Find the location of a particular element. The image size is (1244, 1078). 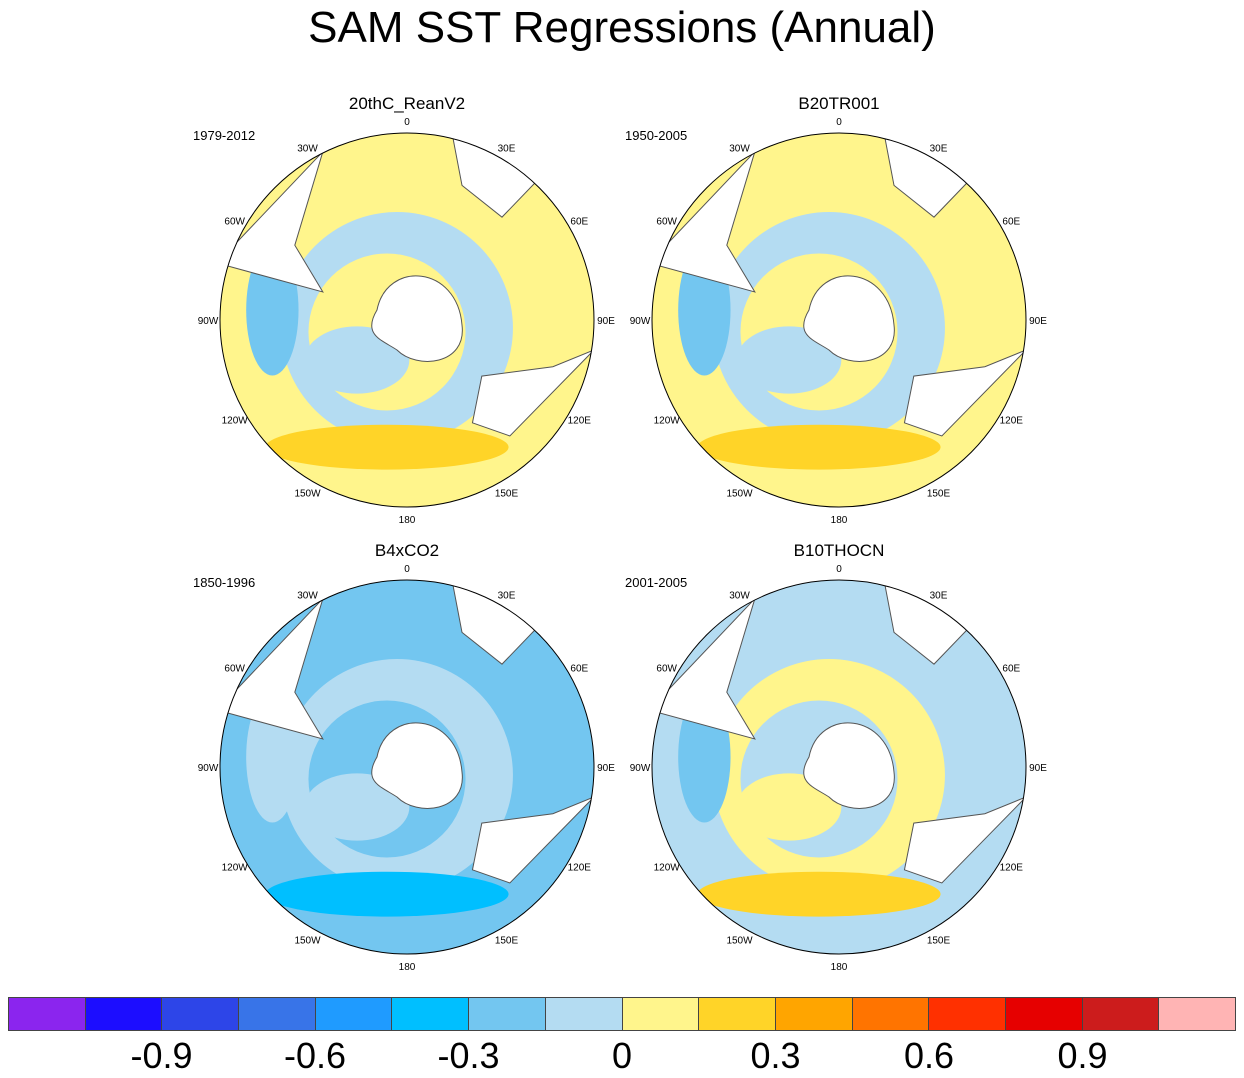

colorbar-tick-label: 0 is located at coordinates (622, 1055).